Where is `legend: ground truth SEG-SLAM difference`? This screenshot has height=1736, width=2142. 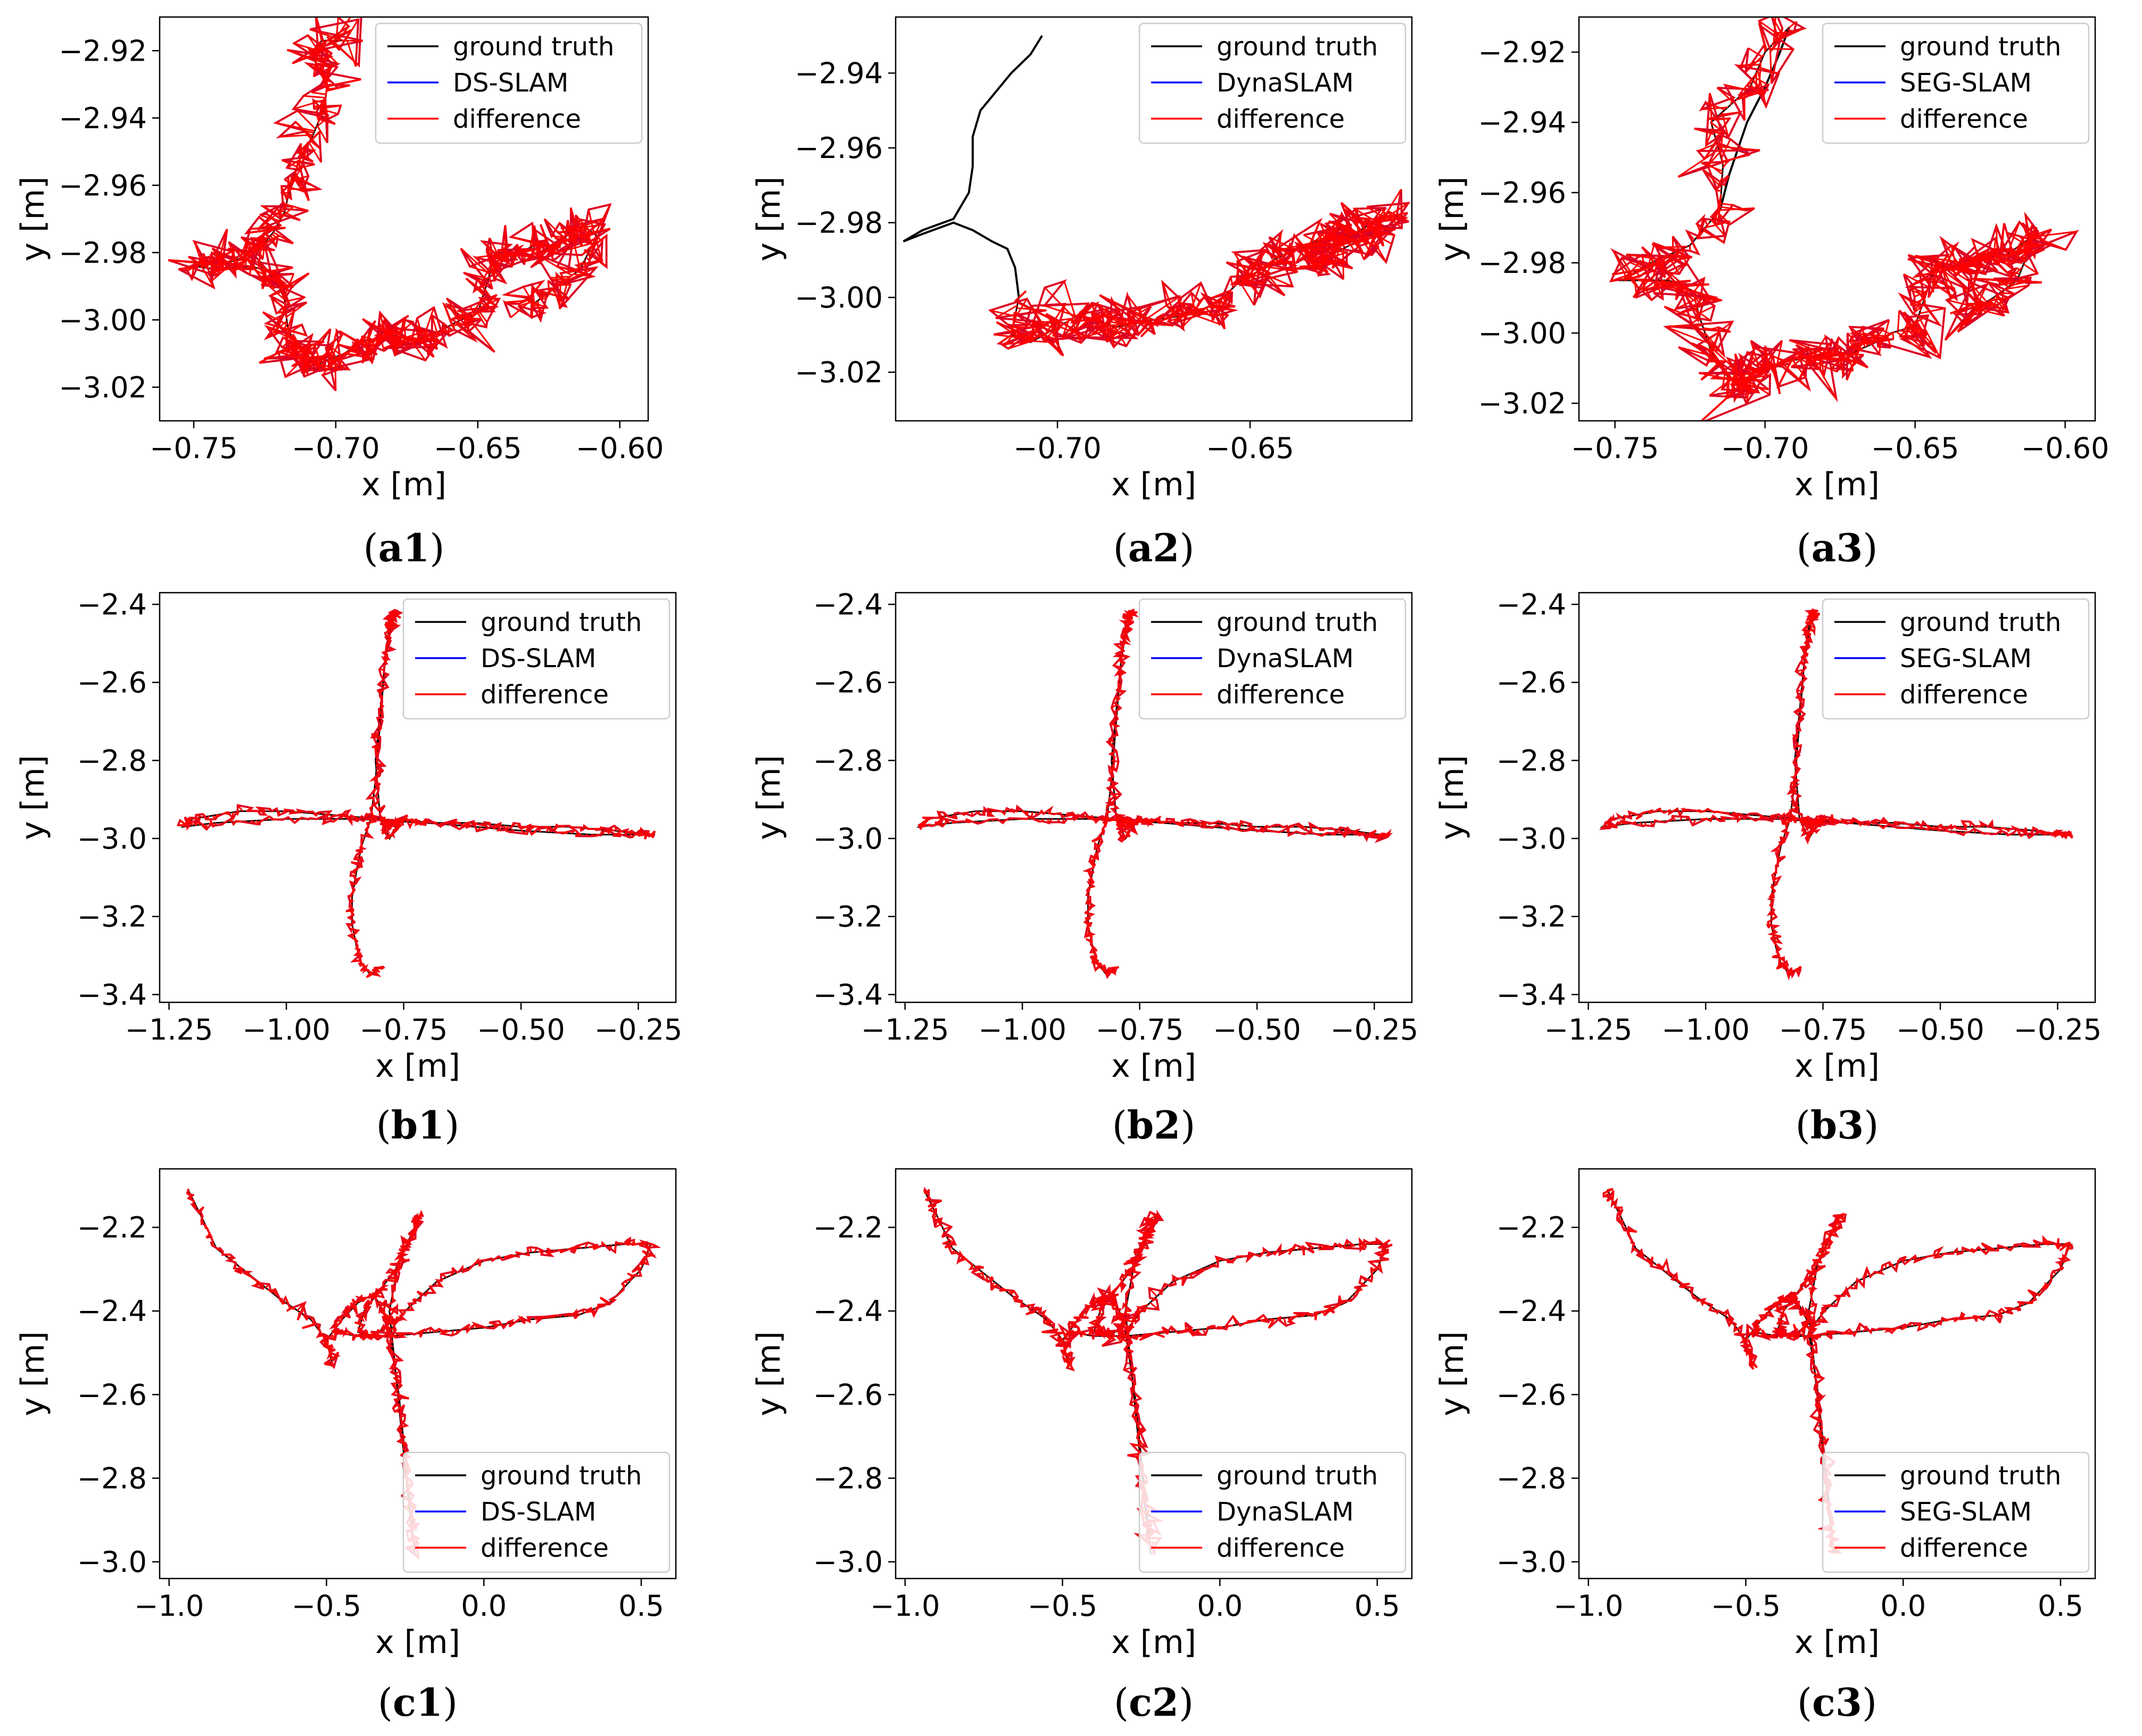
legend: ground truth SEG-SLAM difference is located at coordinates (1956, 1512).